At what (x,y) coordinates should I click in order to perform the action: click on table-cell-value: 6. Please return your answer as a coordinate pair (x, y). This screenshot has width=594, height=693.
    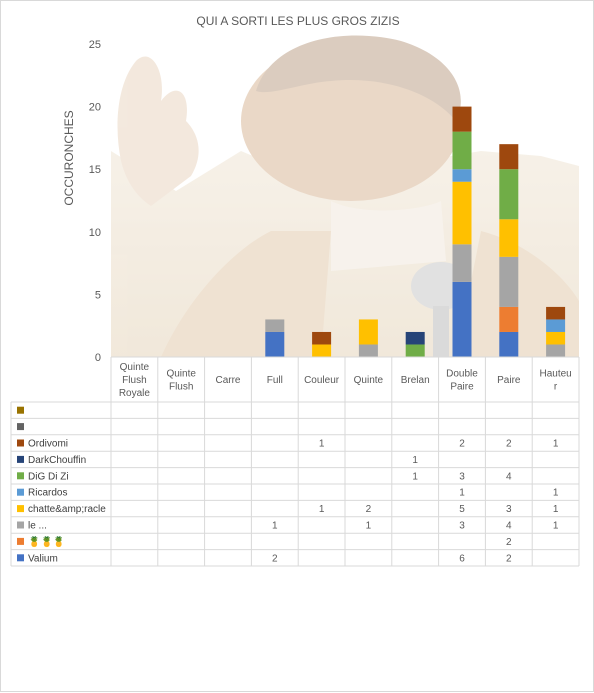
    Looking at the image, I should click on (462, 558).